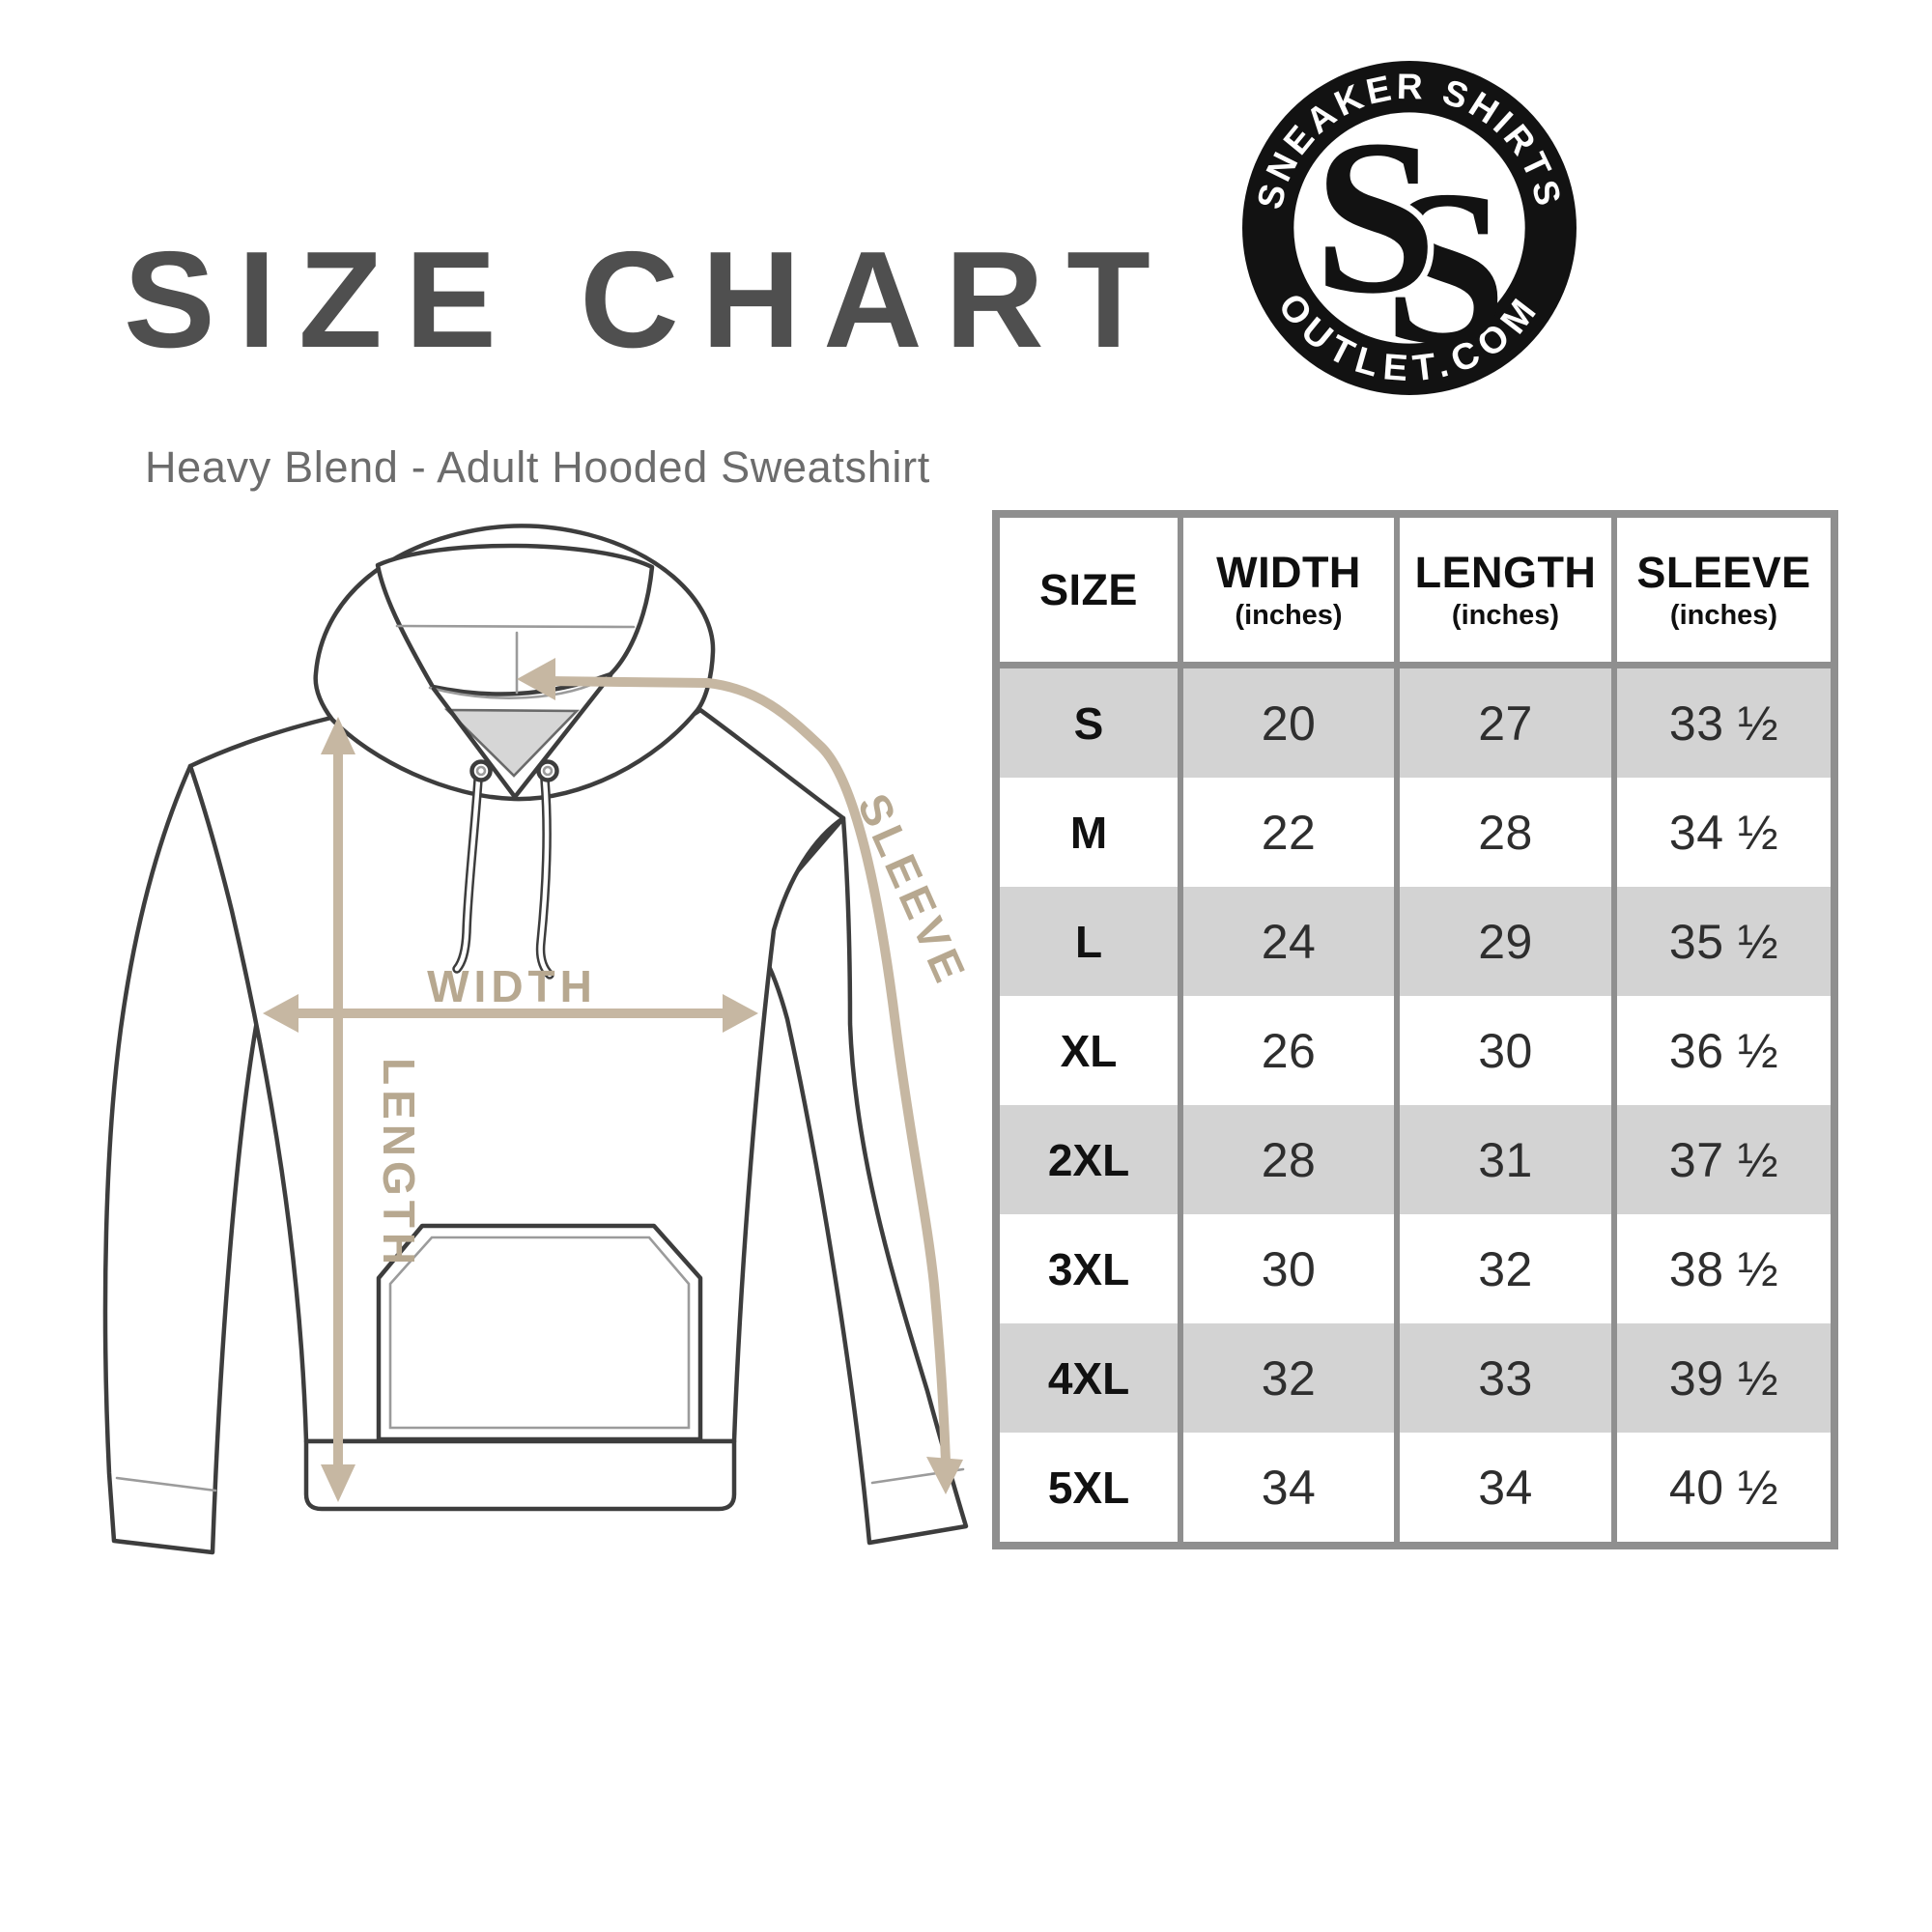 The width and height of the screenshot is (1932, 1932). Describe the element at coordinates (1288, 1378) in the screenshot. I see `width-cell: 32` at that location.